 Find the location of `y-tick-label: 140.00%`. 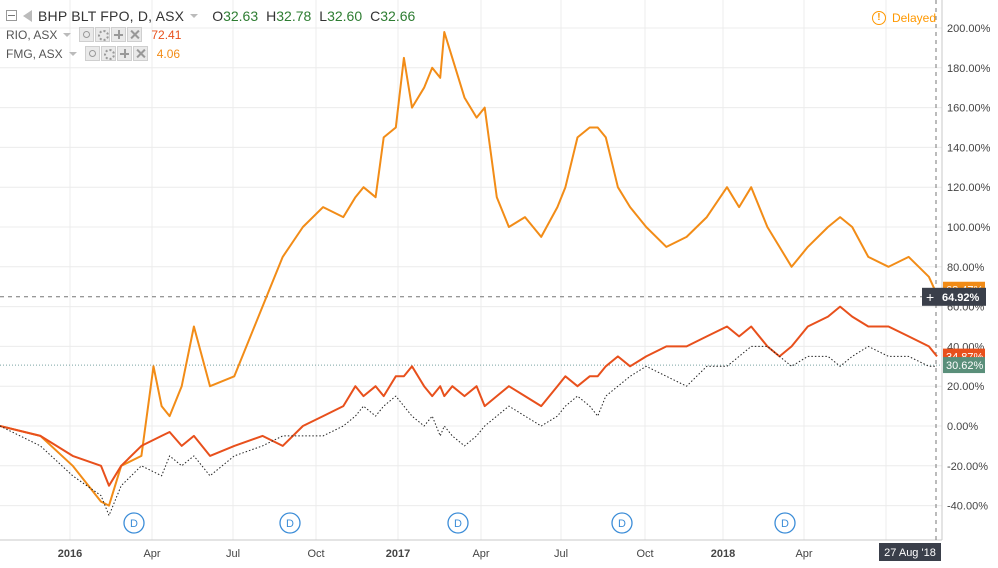

y-tick-label: 140.00% is located at coordinates (969, 148).